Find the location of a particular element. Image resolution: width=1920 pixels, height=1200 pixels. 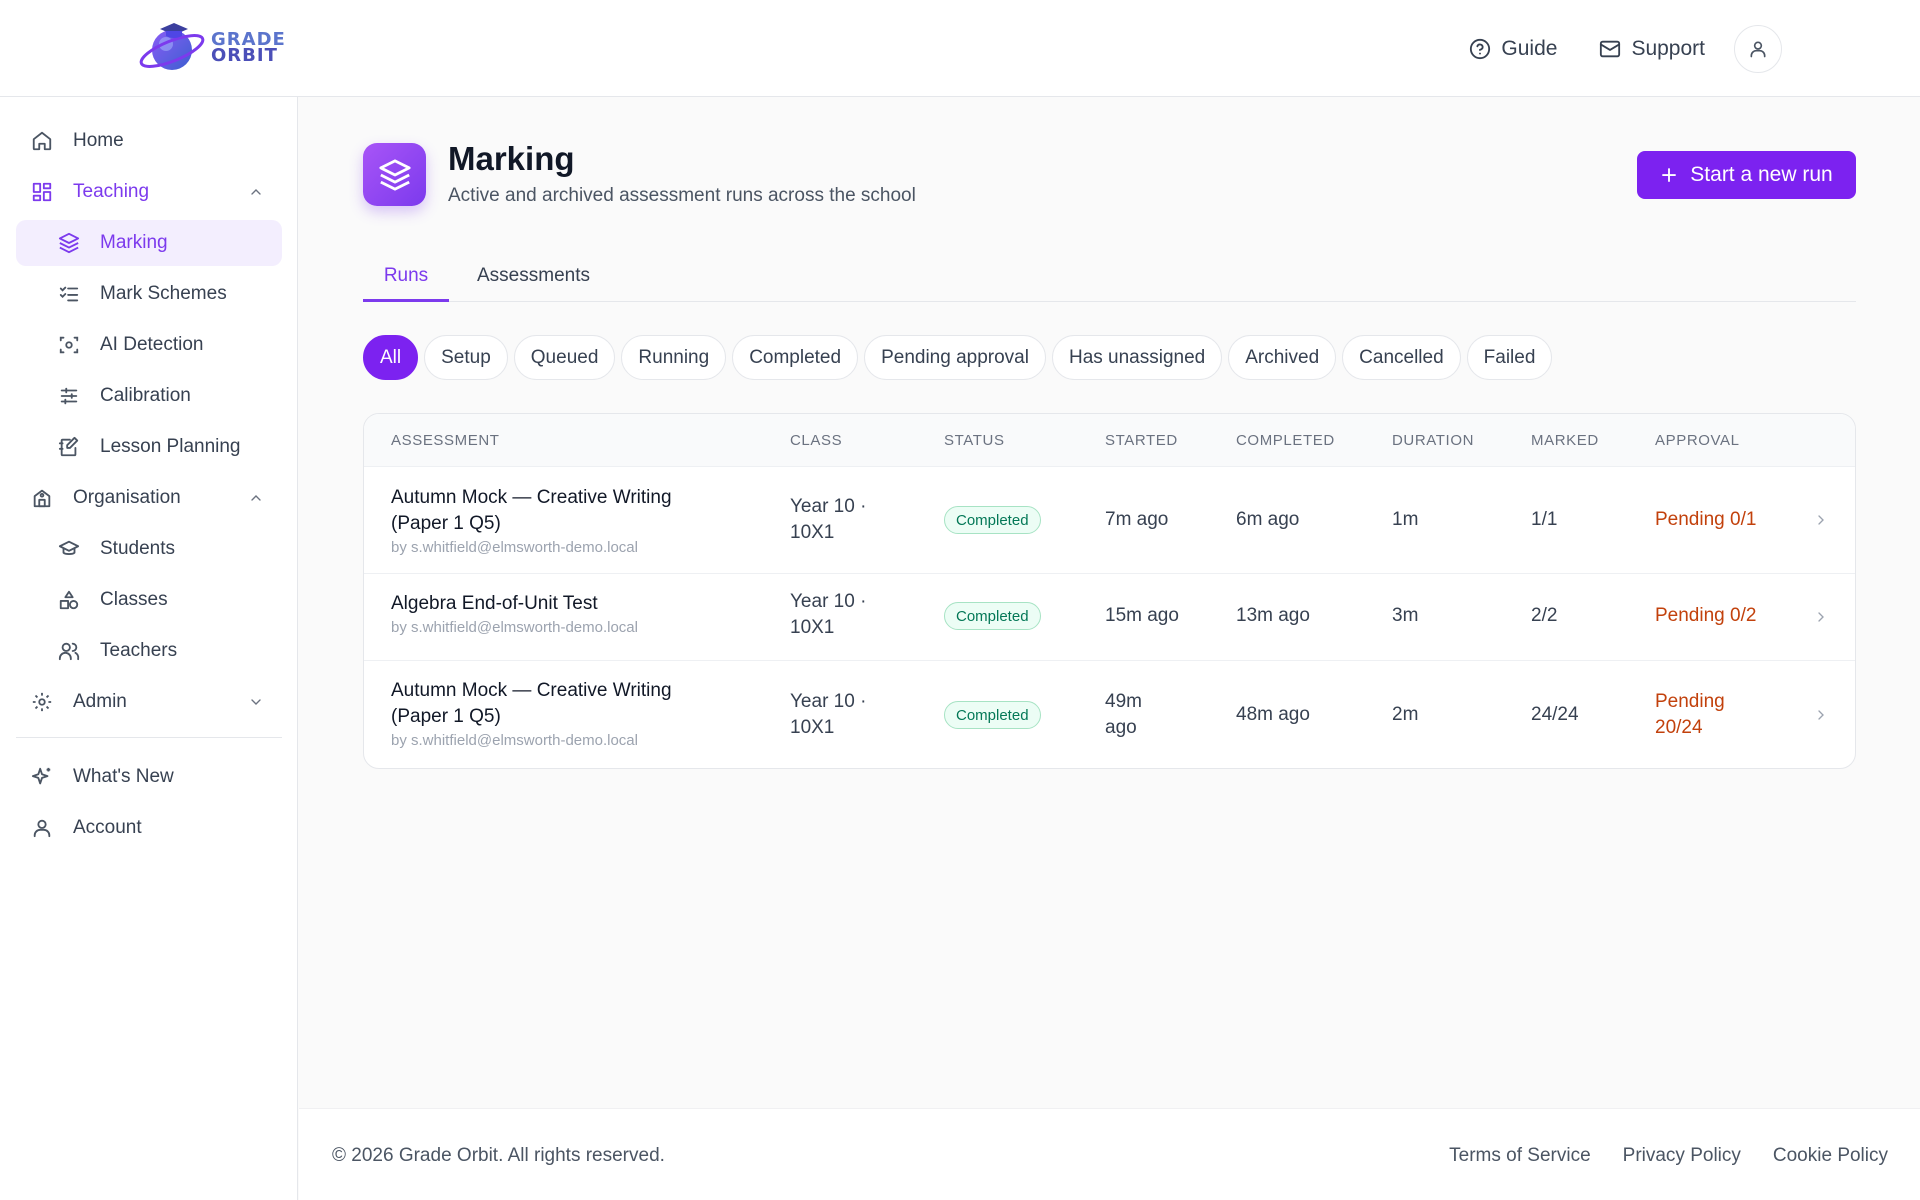

scan-face-icon is located at coordinates (69, 345).